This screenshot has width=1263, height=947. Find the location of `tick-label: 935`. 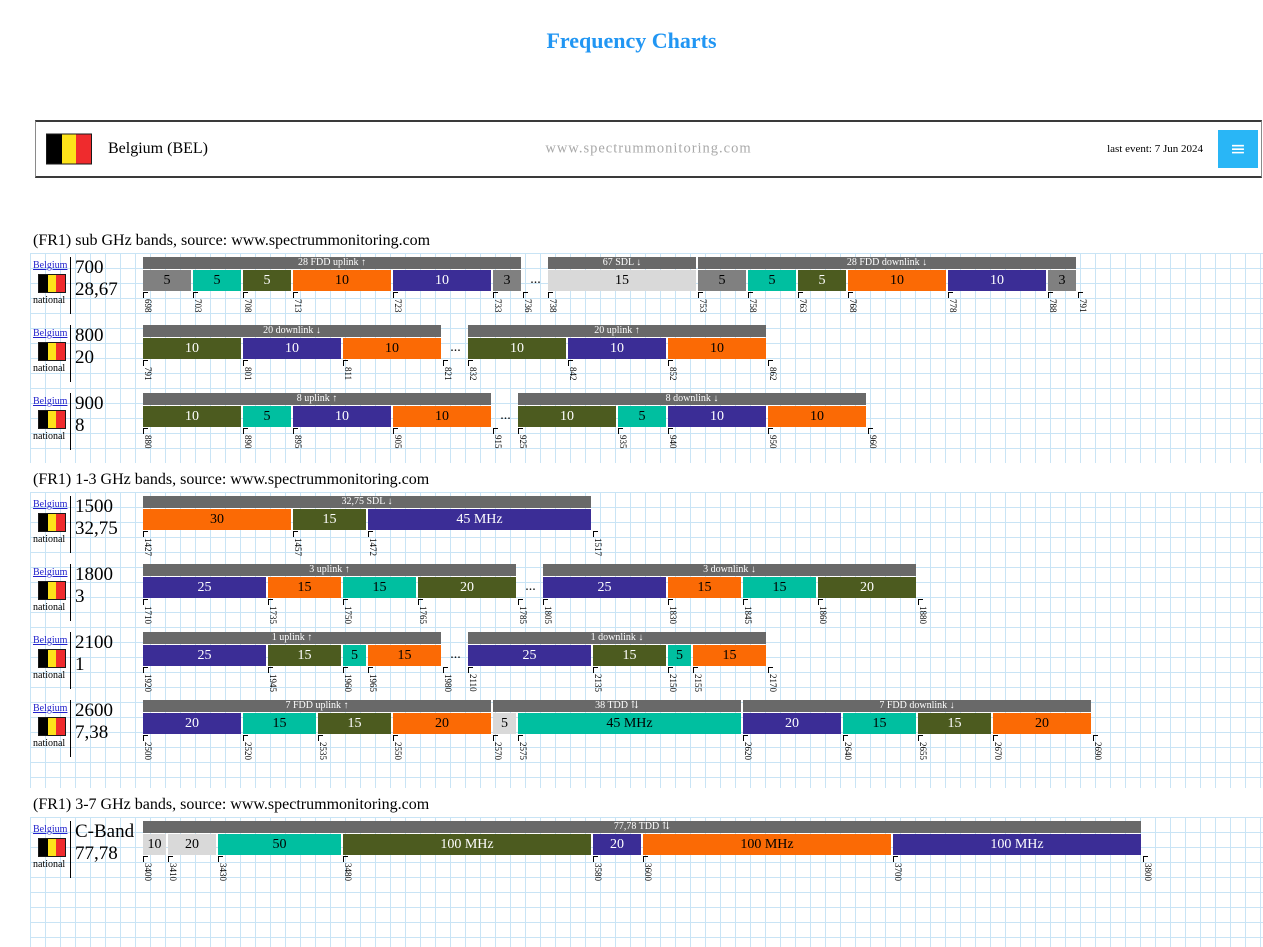

tick-label: 935 is located at coordinates (623, 442).